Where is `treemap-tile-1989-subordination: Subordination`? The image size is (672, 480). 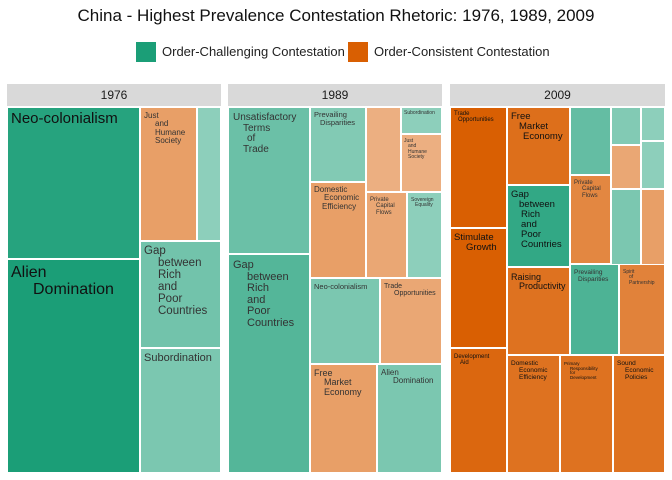 treemap-tile-1989-subordination: Subordination is located at coordinates (421, 120).